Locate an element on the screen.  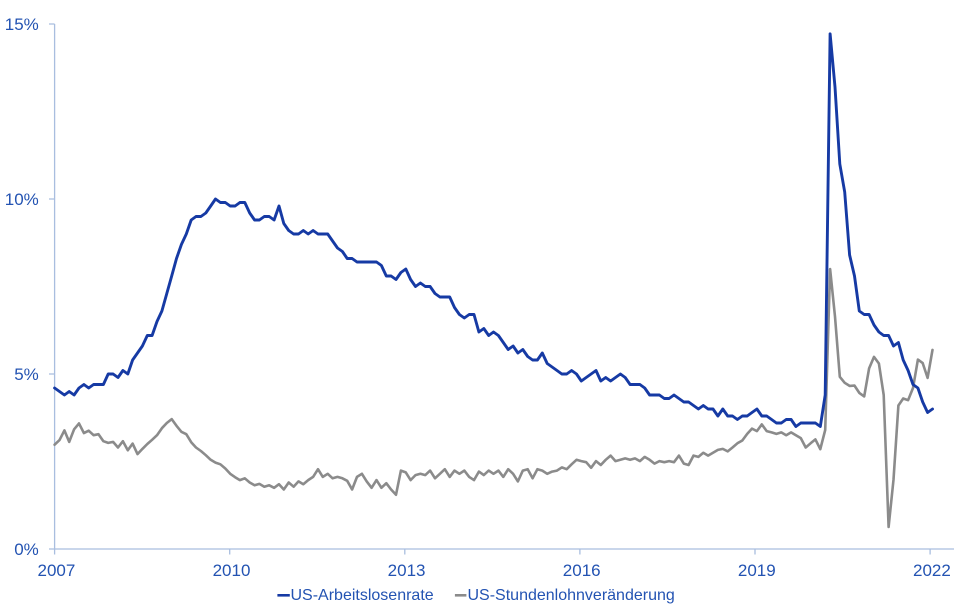
svg-text: 2016 is located at coordinates (582, 570).